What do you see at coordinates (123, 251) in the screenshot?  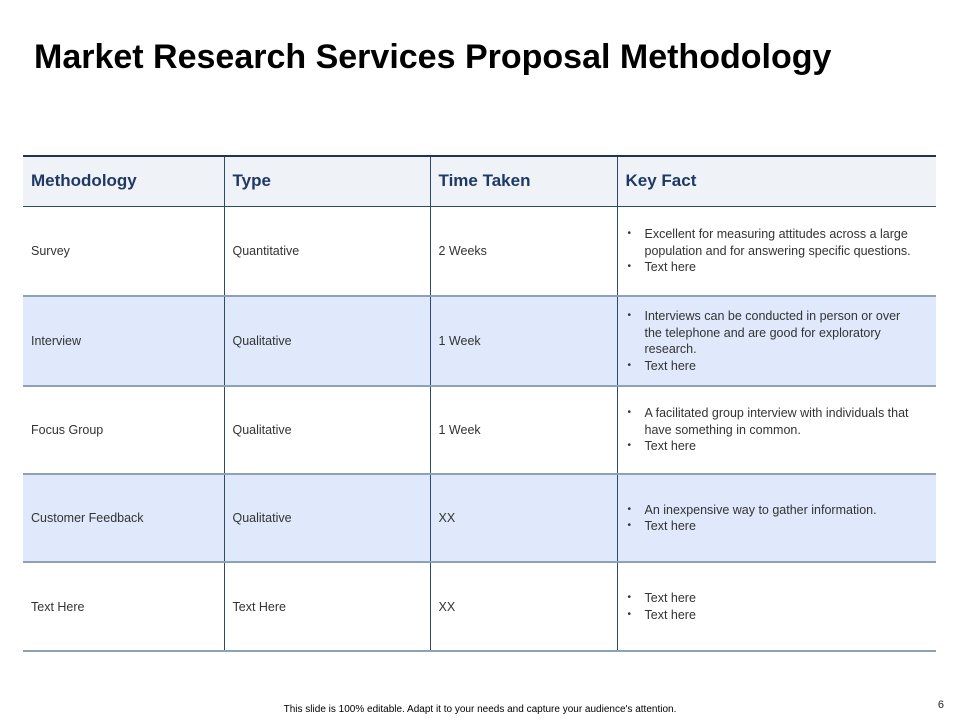 I see `cell-methodology: Survey` at bounding box center [123, 251].